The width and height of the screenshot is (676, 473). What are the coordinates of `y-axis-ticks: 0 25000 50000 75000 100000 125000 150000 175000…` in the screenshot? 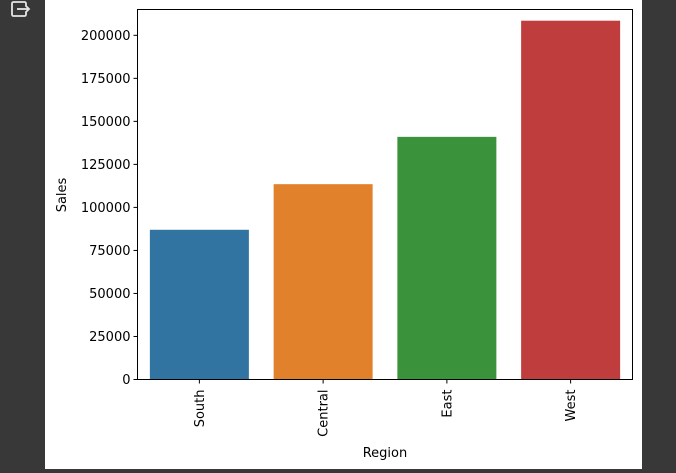 It's located at (109, 208).